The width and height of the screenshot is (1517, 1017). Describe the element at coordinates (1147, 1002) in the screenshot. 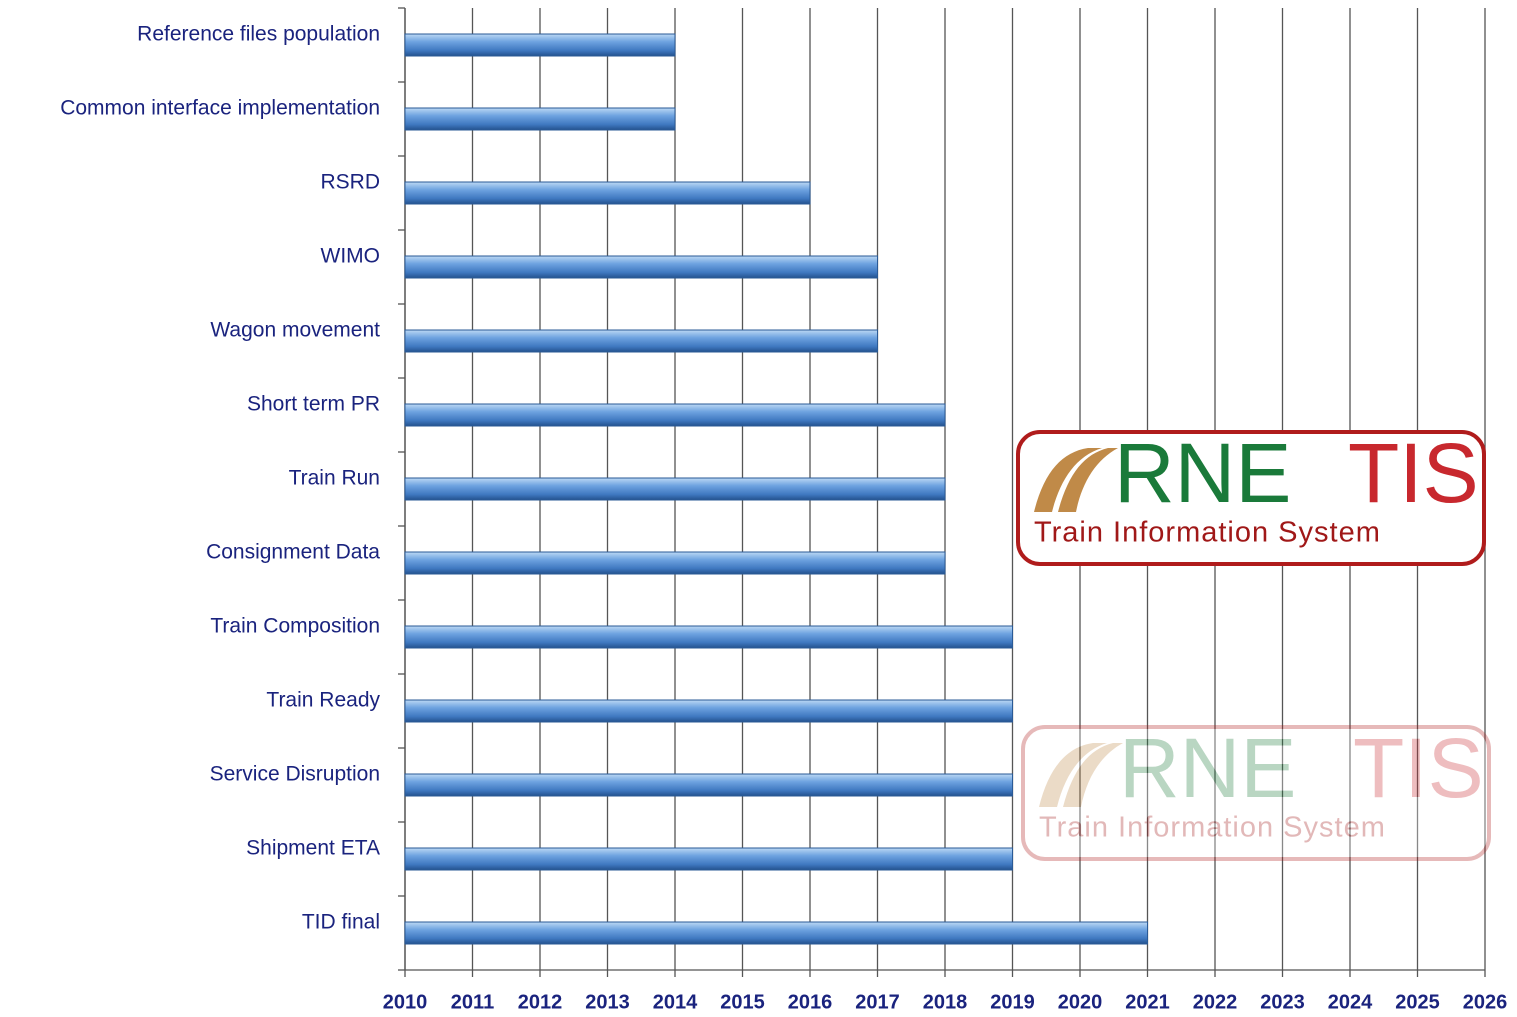

I see `x-tick-label: 2021` at that location.